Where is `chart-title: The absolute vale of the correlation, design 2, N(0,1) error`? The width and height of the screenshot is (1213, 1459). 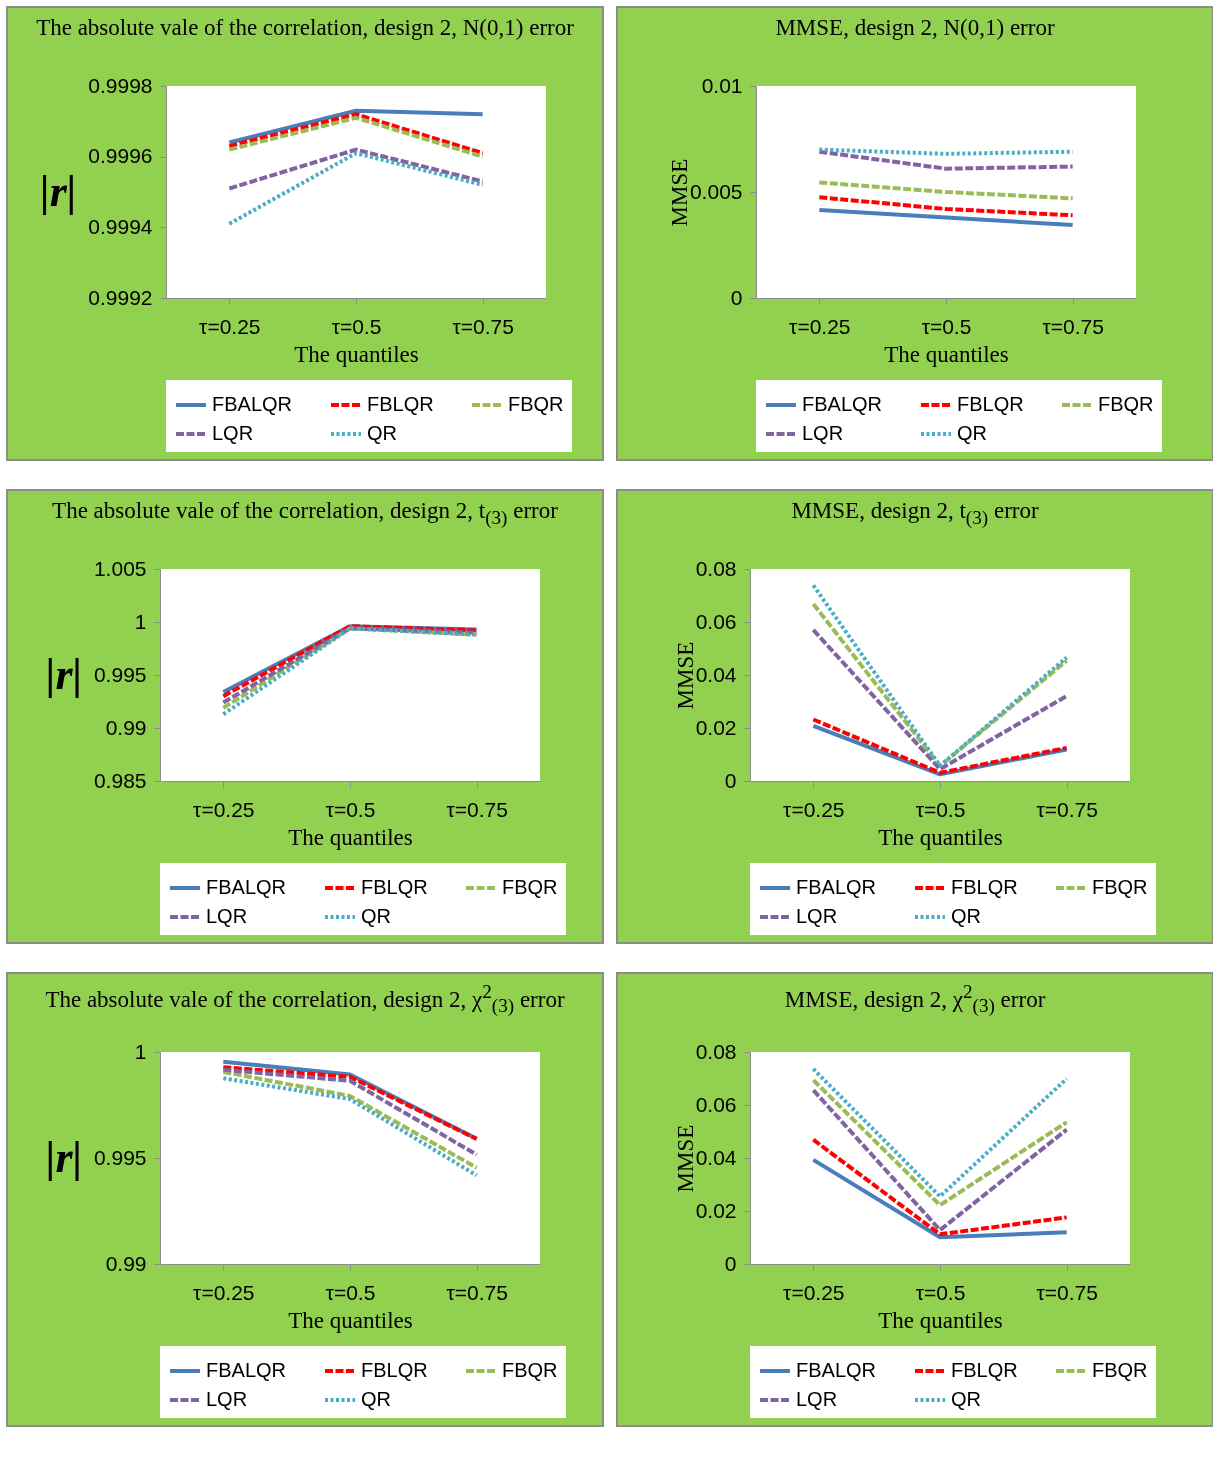
chart-title: The absolute vale of the correlation, design 2, N(0,1) error is located at coordinates (305, 28).